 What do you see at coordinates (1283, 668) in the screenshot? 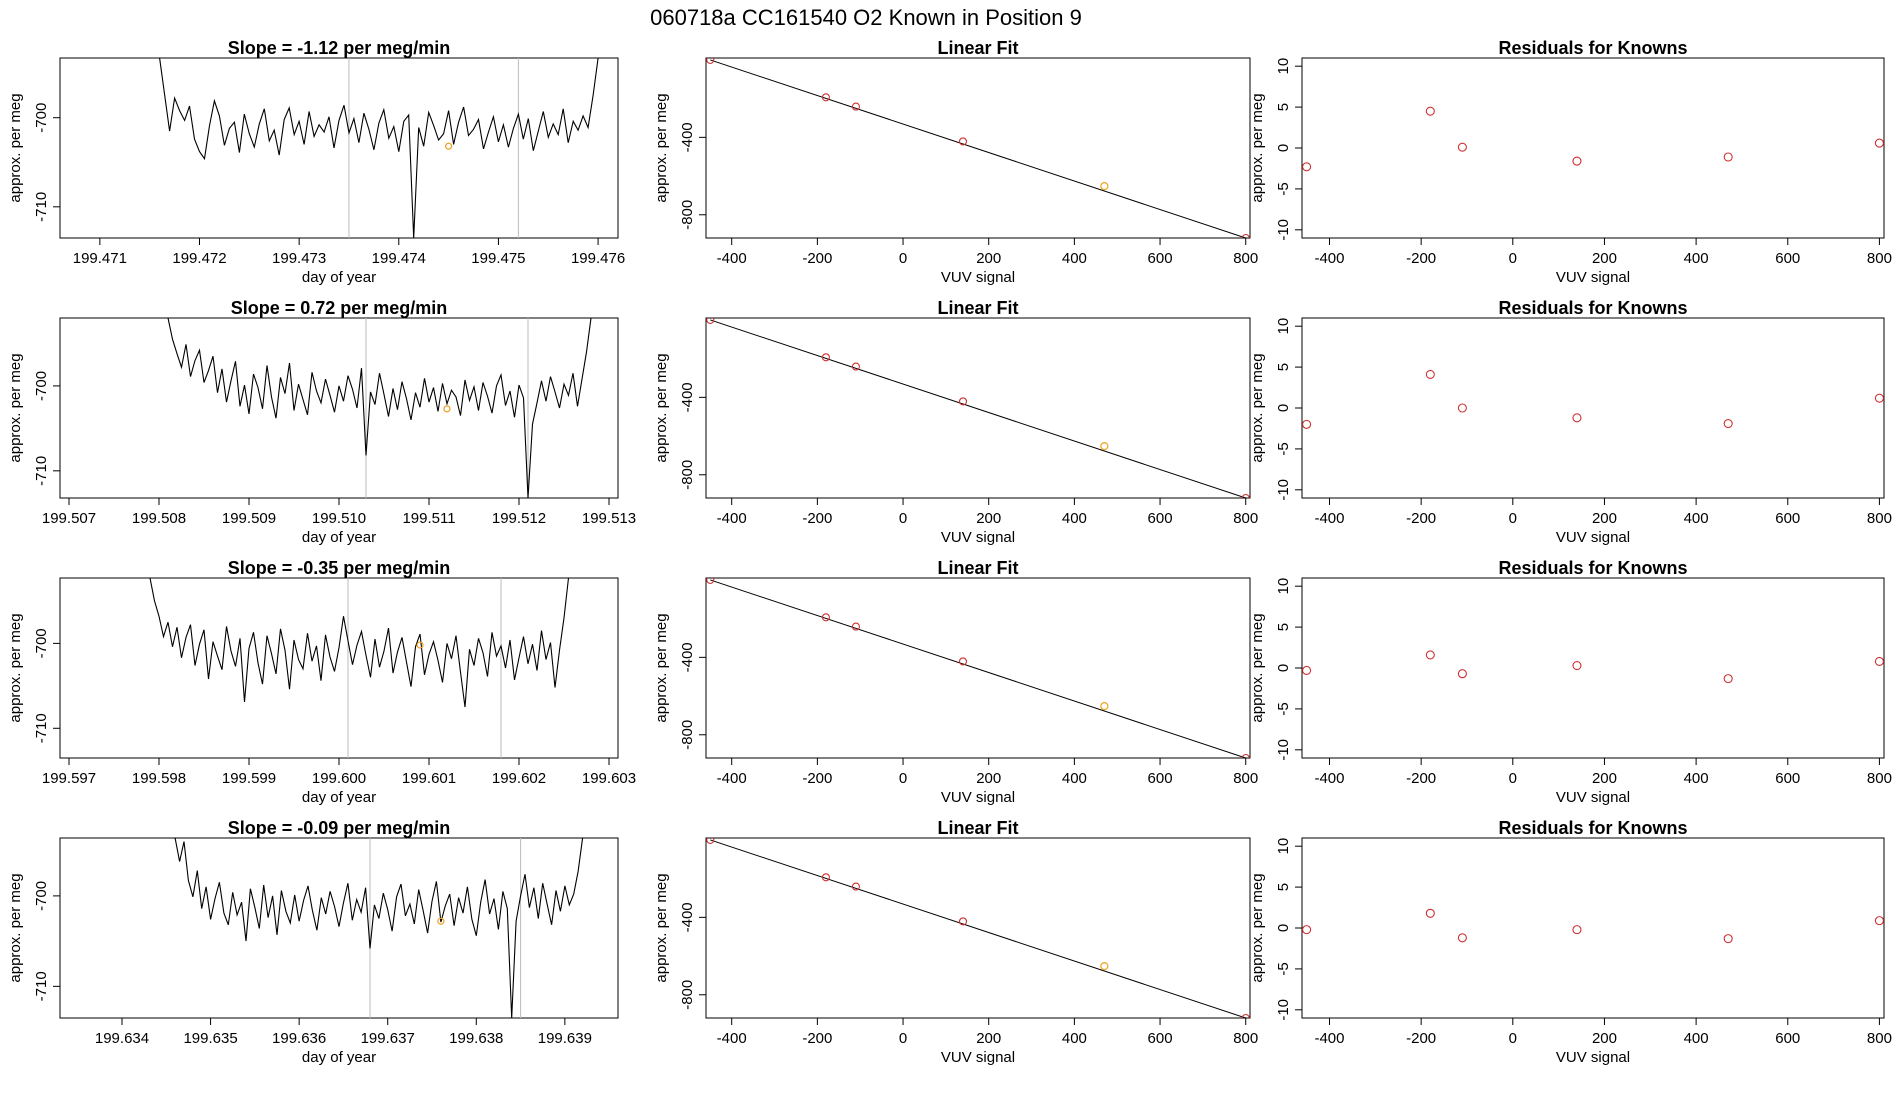
I see `y-tick-label: 0` at bounding box center [1283, 668].